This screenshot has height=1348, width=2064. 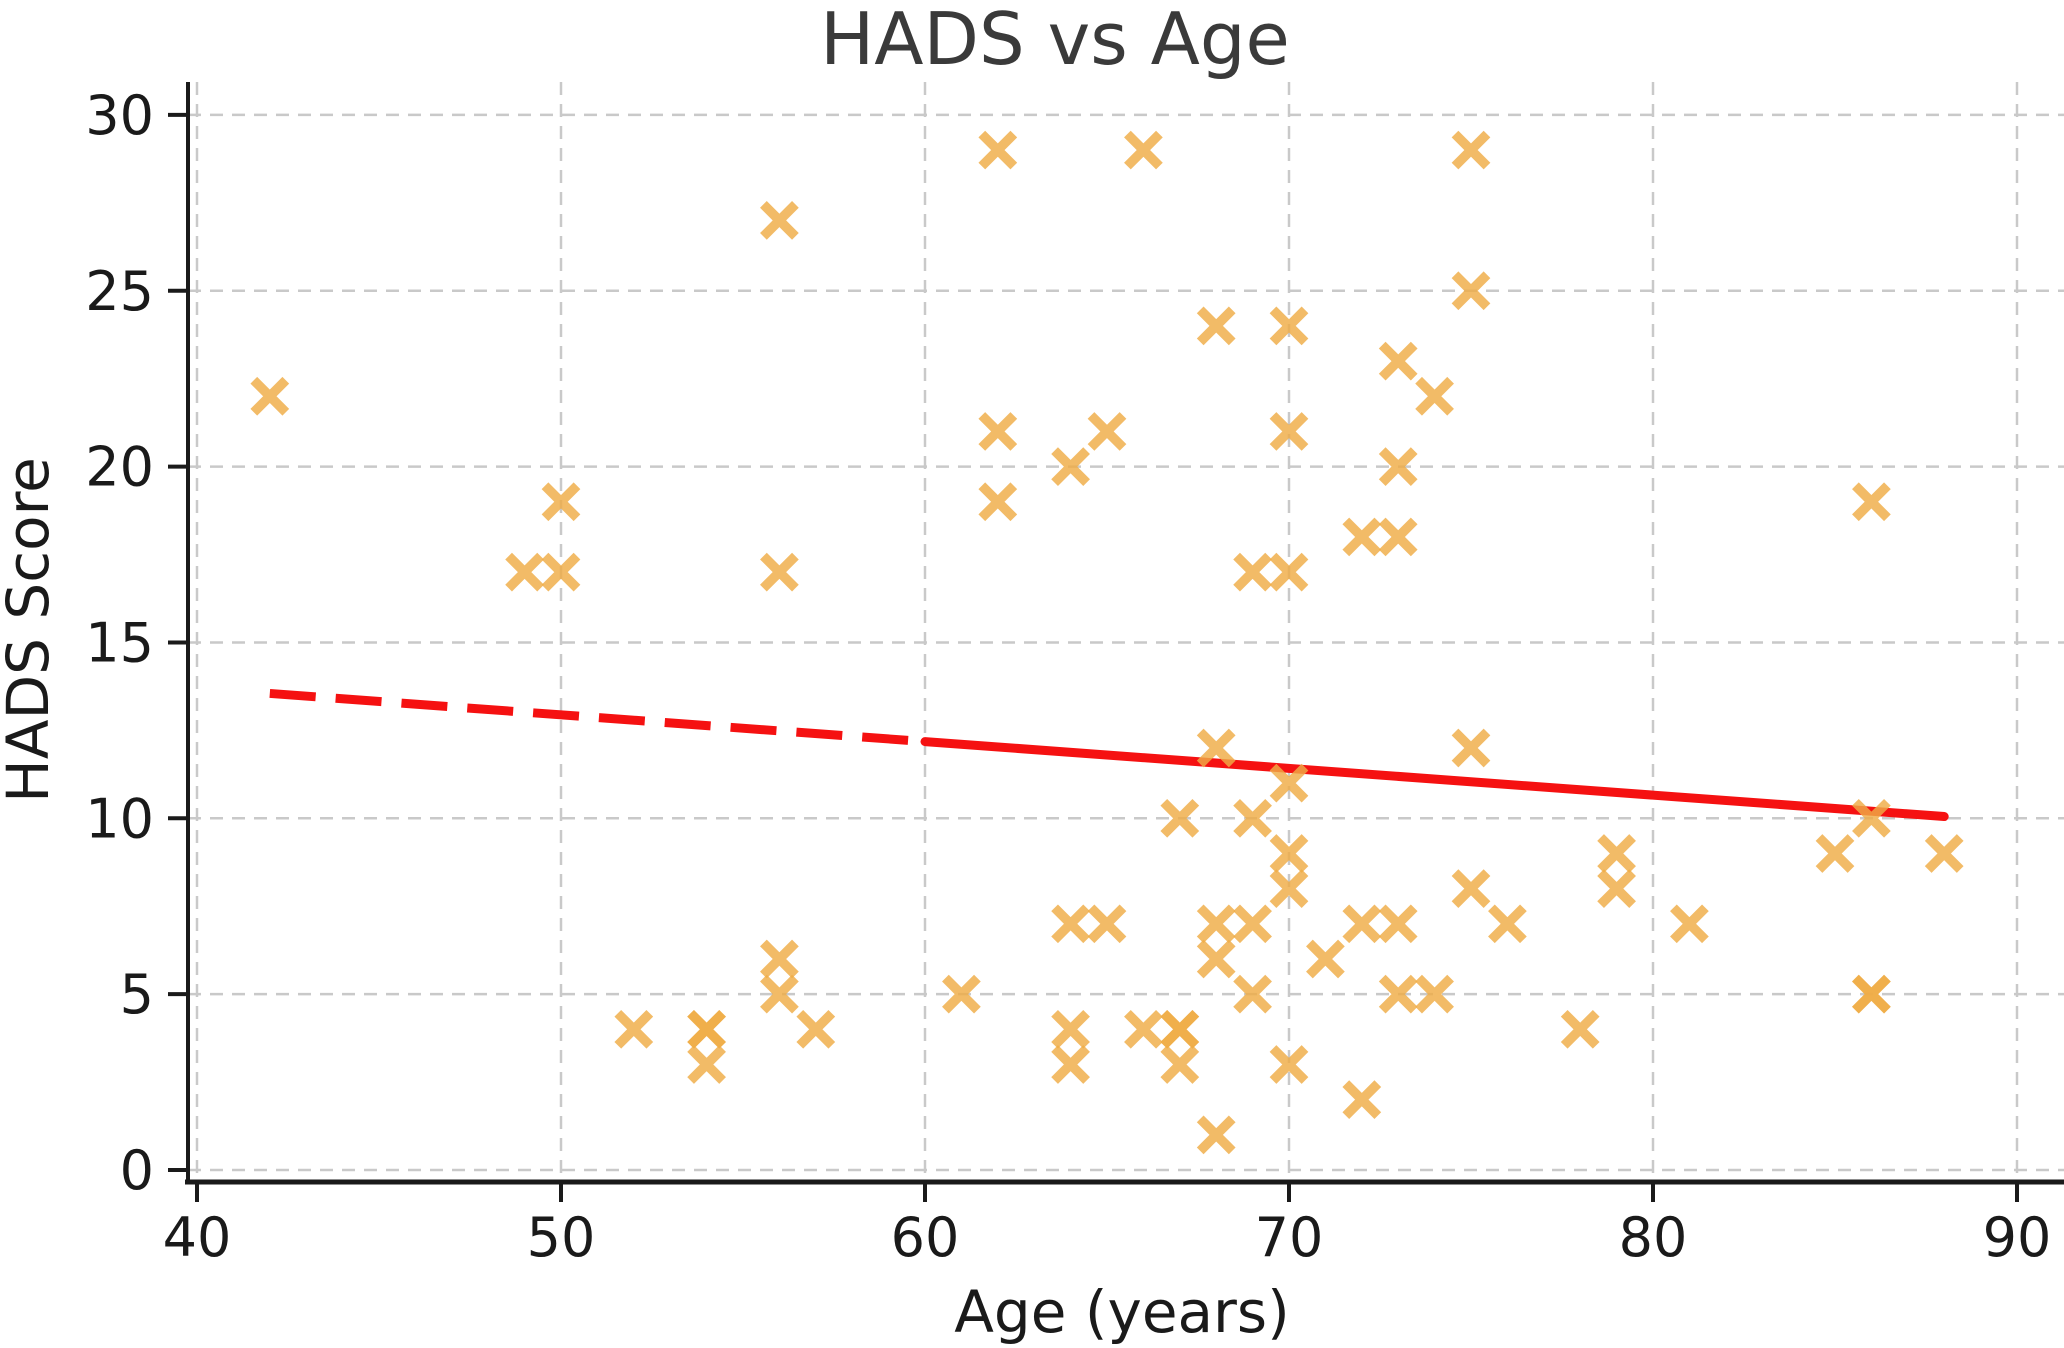 I want to click on data-point-x56-y5, so click(x=779, y=994).